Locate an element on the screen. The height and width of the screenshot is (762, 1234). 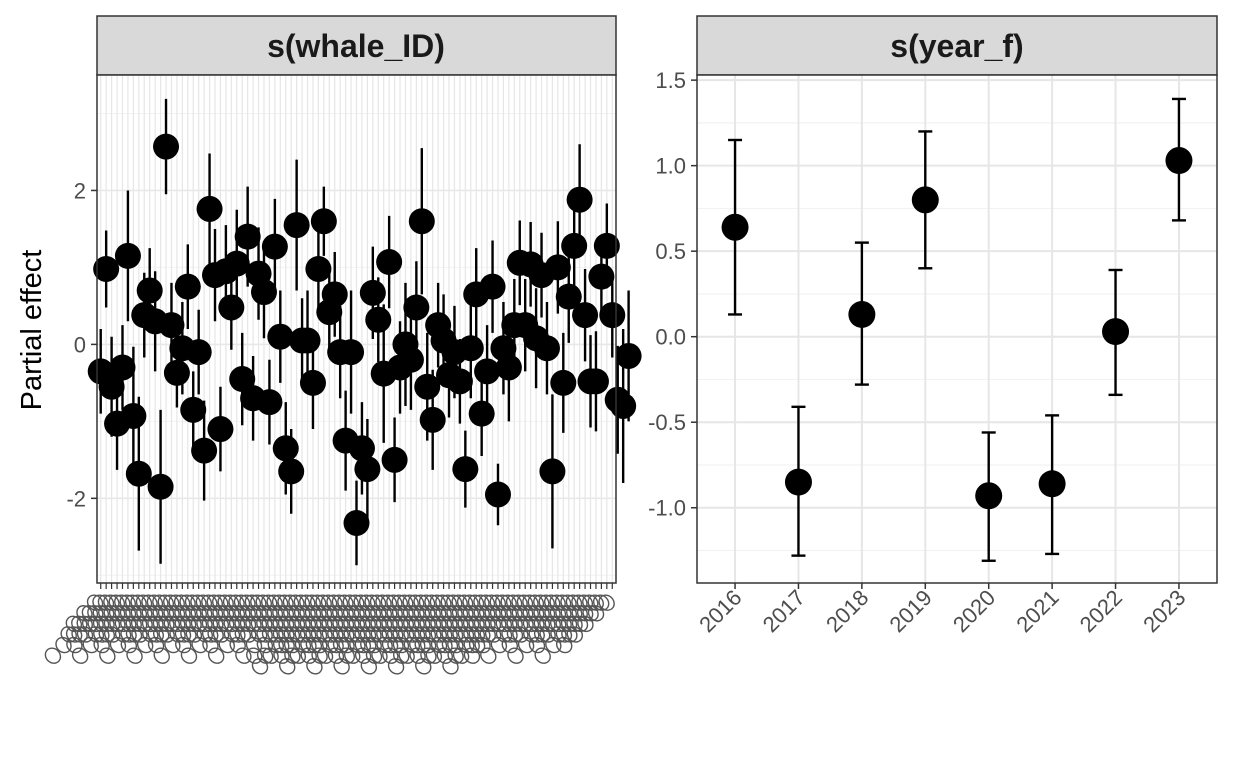
panel2-y-tick-label: -1.0 is located at coordinates (667, 508).